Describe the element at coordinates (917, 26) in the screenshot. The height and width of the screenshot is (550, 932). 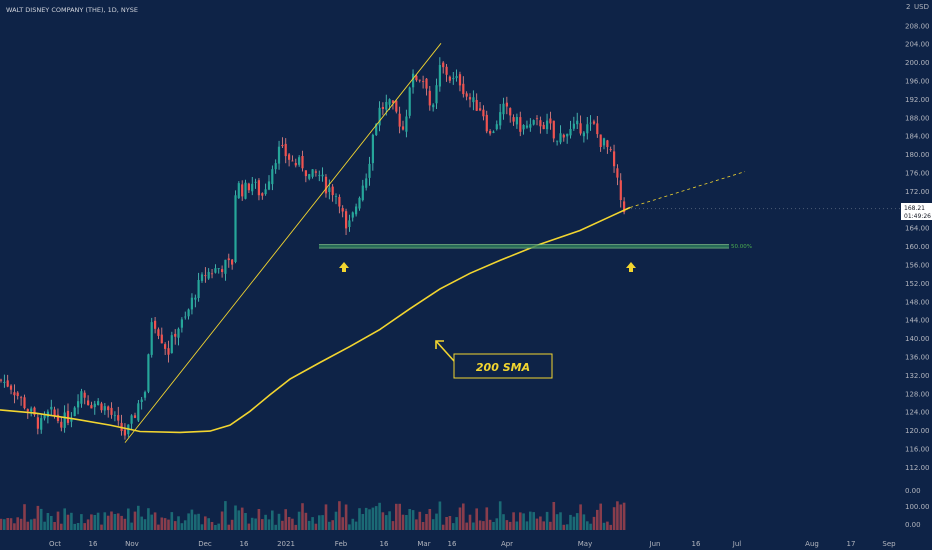
I see `price-tick-label: 208.00` at that location.